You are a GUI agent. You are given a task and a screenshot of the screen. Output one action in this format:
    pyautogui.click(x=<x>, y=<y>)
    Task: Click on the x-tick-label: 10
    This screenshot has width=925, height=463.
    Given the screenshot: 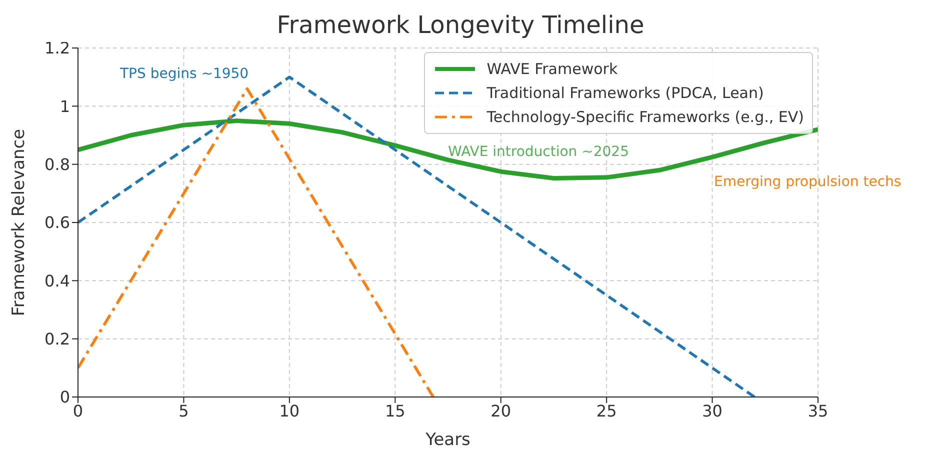 What is the action you would take?
    pyautogui.click(x=289, y=410)
    